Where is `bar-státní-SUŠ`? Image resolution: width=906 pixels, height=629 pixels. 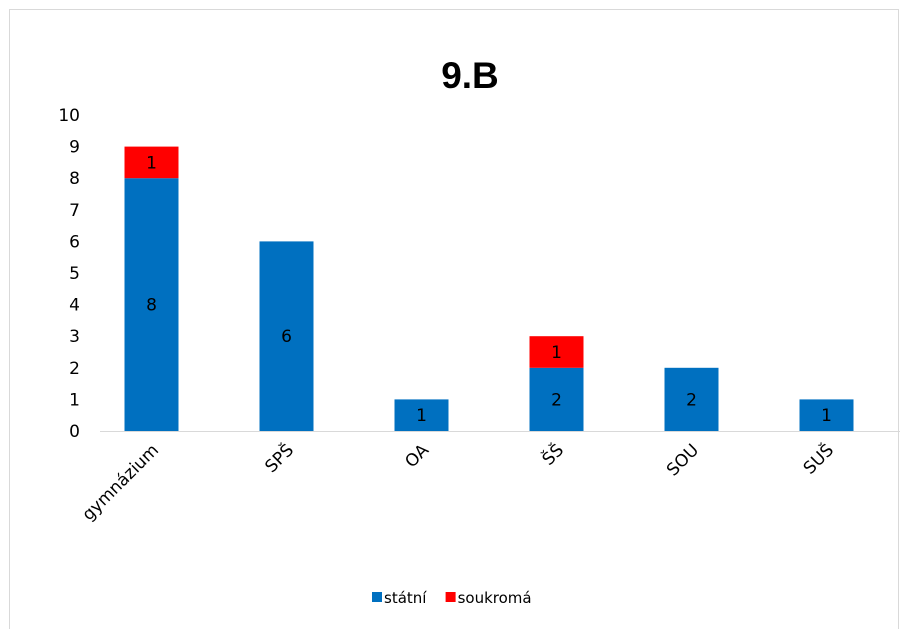 bar-státní-SUŠ is located at coordinates (826, 415).